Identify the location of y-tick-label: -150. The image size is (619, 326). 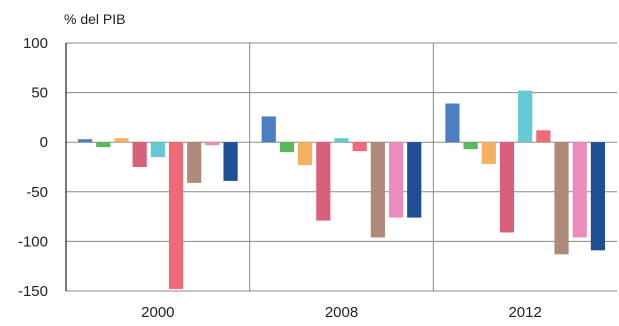
(33, 291).